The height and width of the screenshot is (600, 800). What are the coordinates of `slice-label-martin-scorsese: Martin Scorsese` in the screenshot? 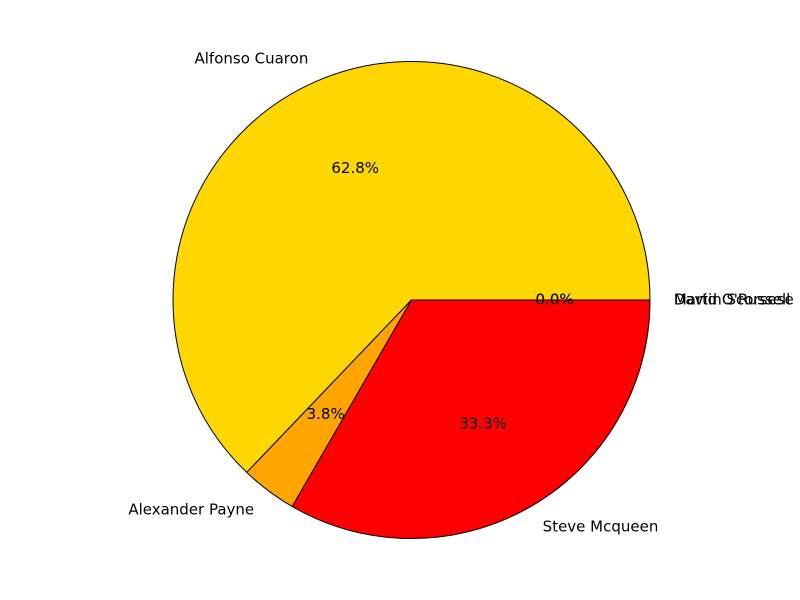 It's located at (734, 300).